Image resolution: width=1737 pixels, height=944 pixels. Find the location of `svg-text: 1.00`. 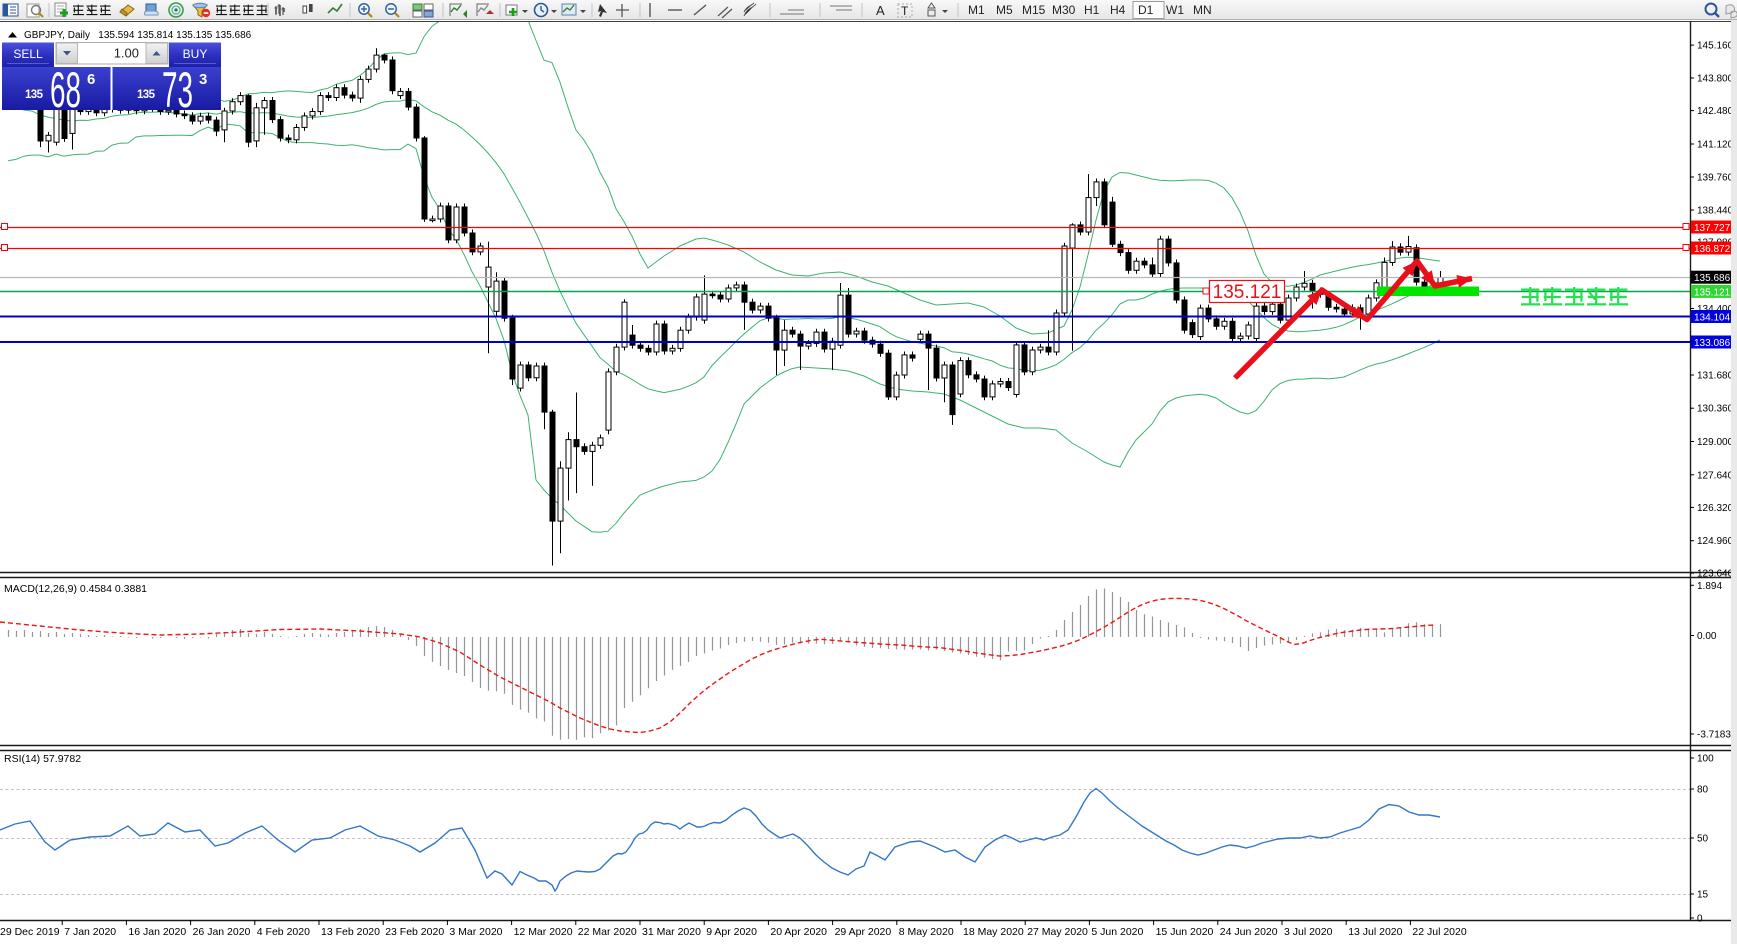

svg-text: 1.00 is located at coordinates (126, 53).